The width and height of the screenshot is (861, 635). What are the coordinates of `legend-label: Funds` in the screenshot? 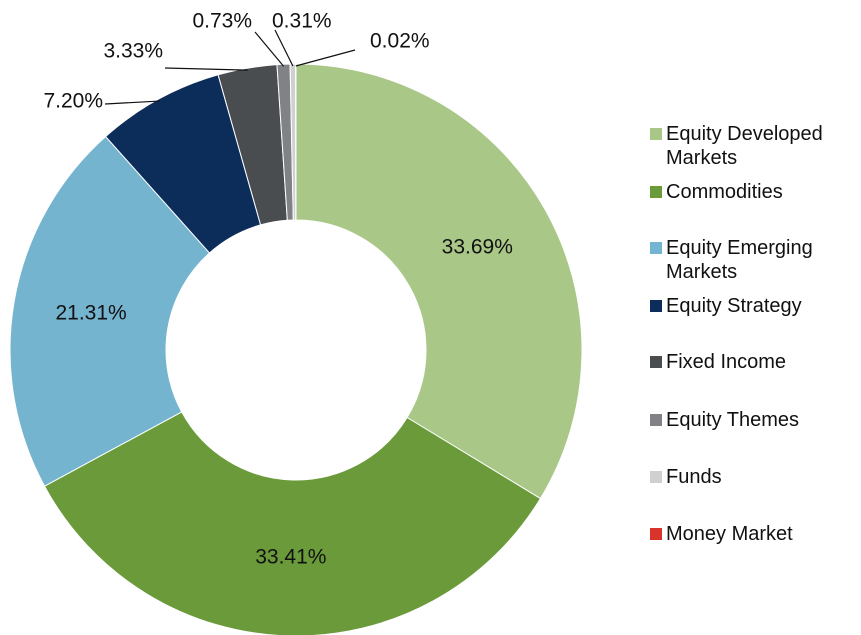 It's located at (694, 477).